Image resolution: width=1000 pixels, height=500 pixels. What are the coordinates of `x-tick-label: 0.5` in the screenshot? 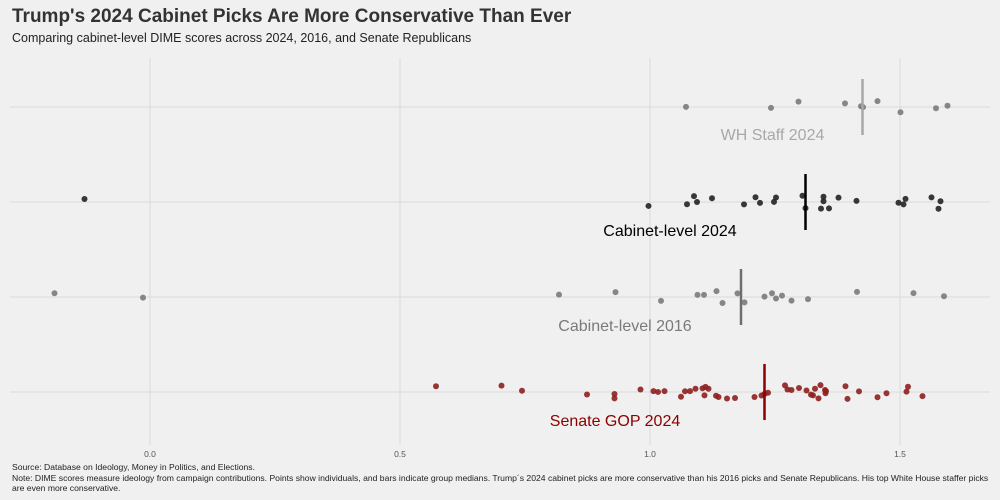 It's located at (400, 454).